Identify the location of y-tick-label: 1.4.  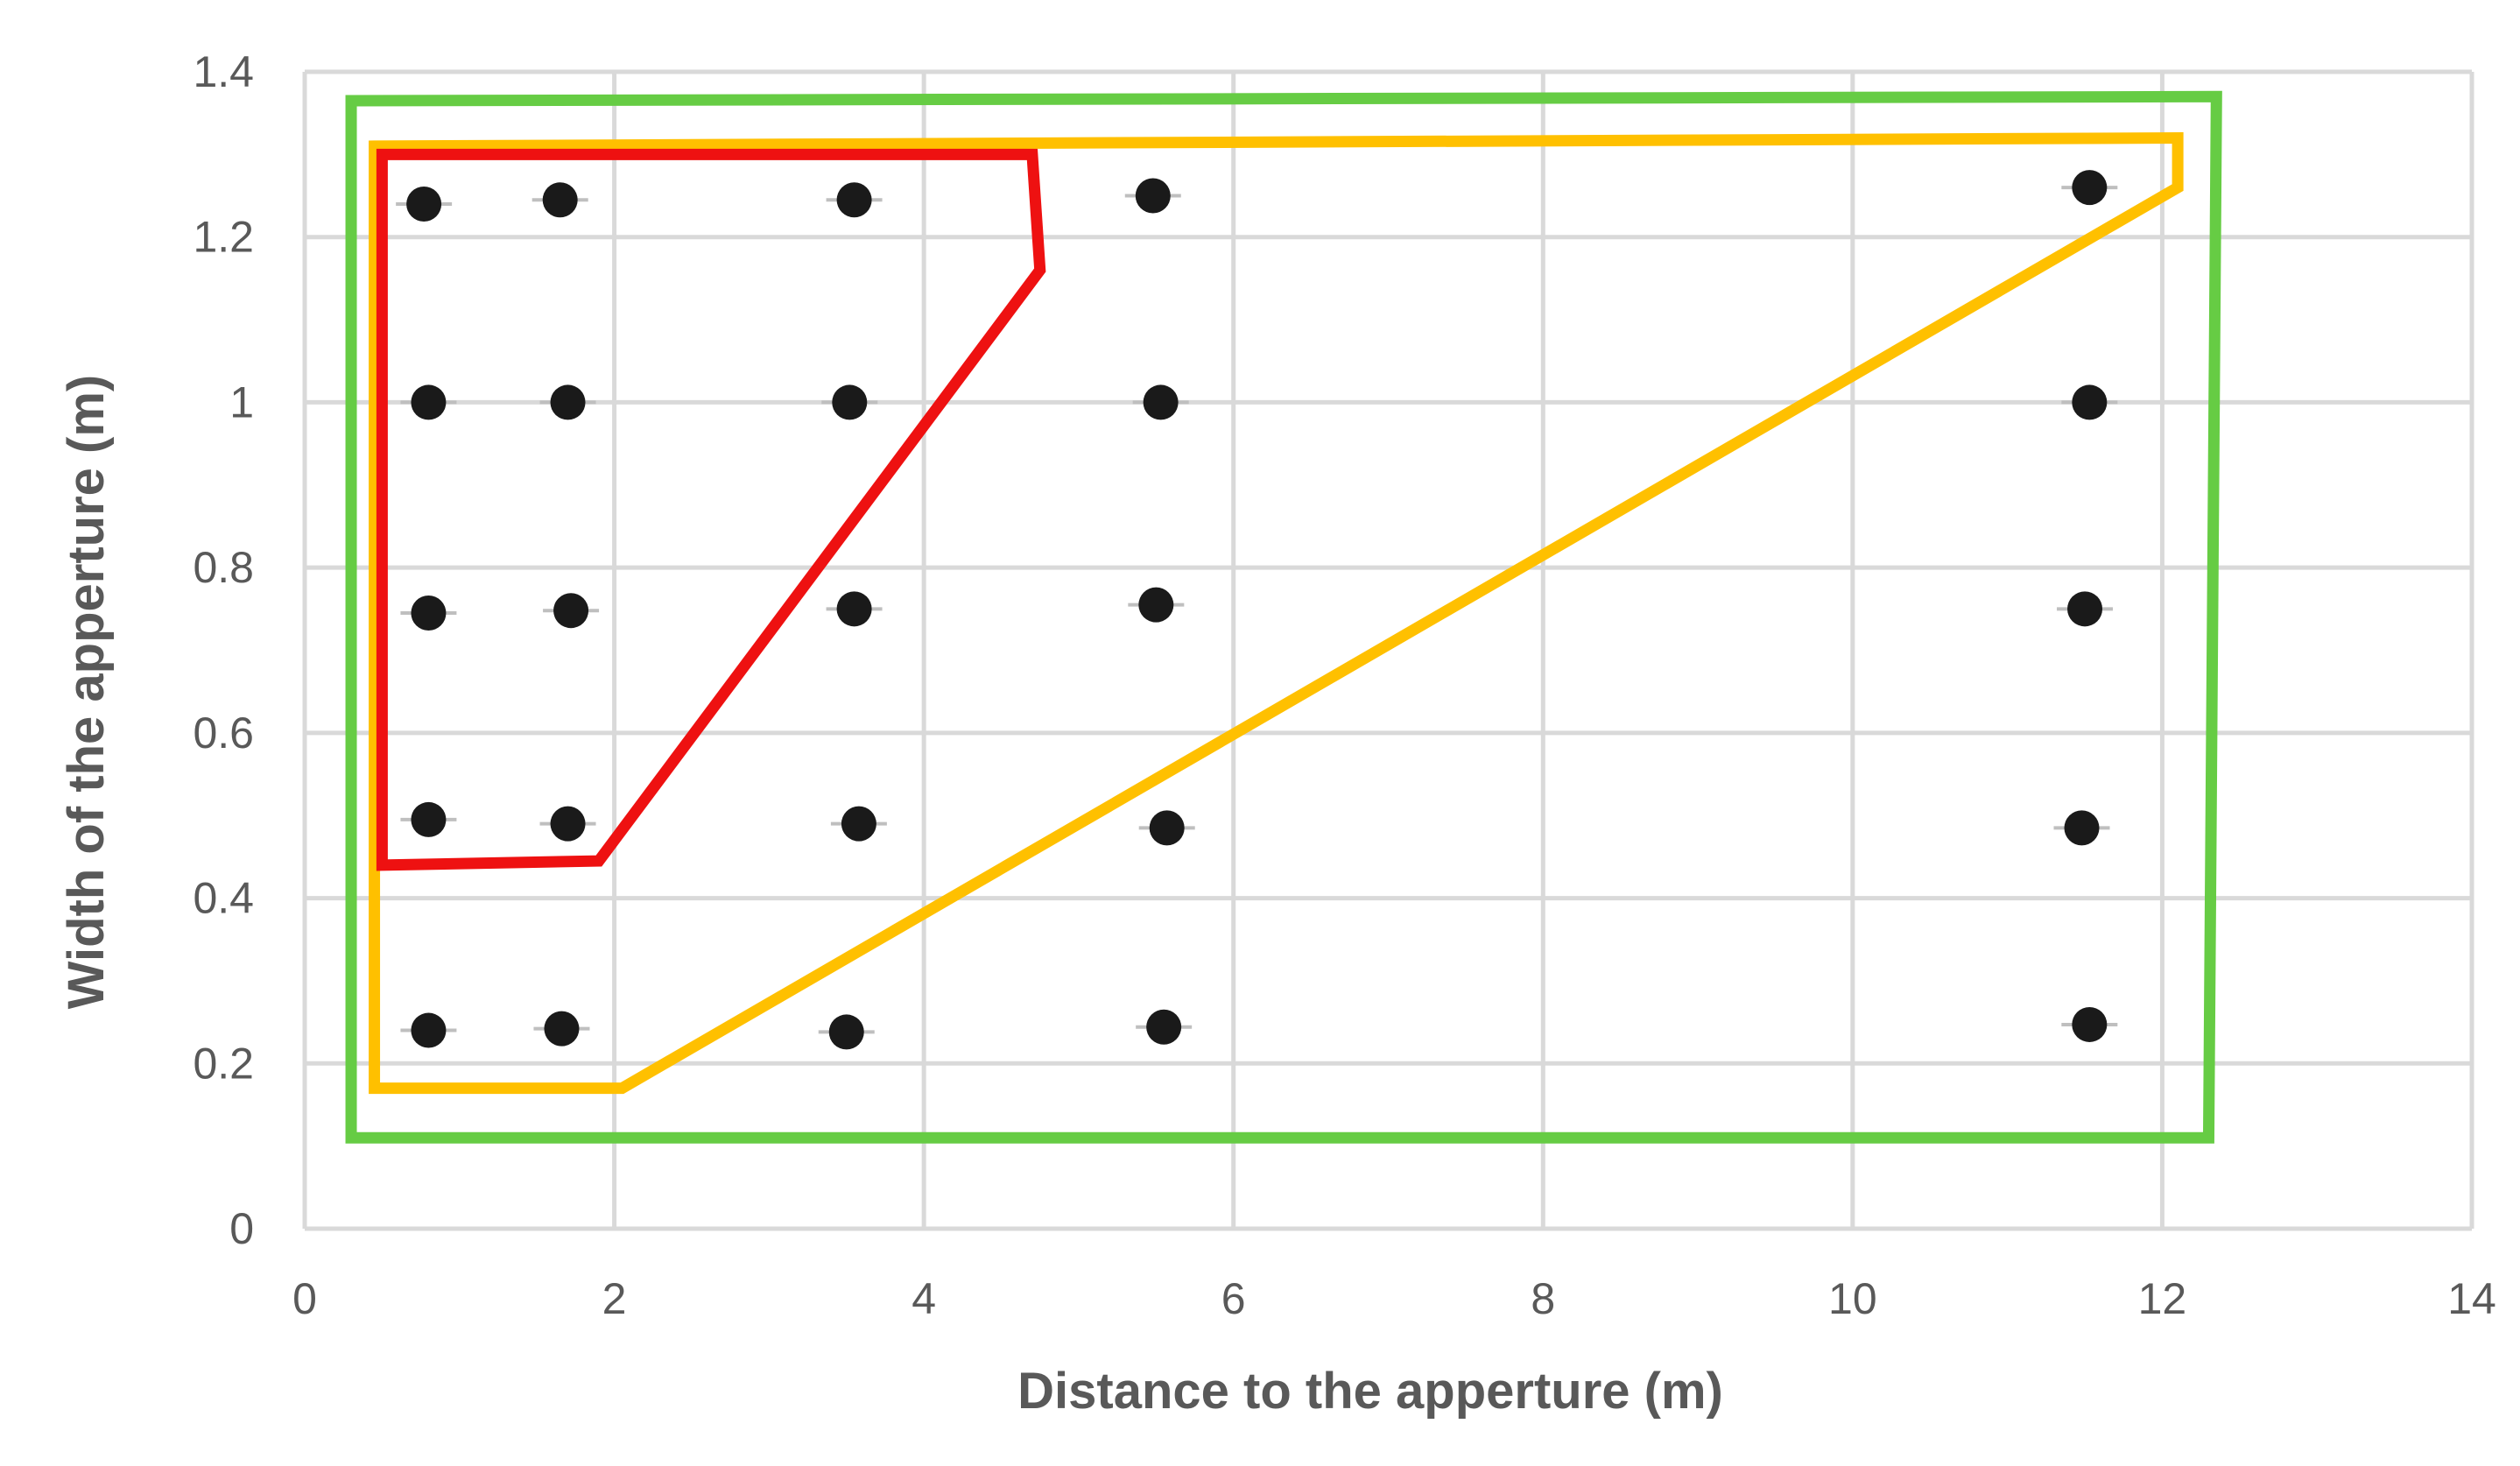
(223, 71).